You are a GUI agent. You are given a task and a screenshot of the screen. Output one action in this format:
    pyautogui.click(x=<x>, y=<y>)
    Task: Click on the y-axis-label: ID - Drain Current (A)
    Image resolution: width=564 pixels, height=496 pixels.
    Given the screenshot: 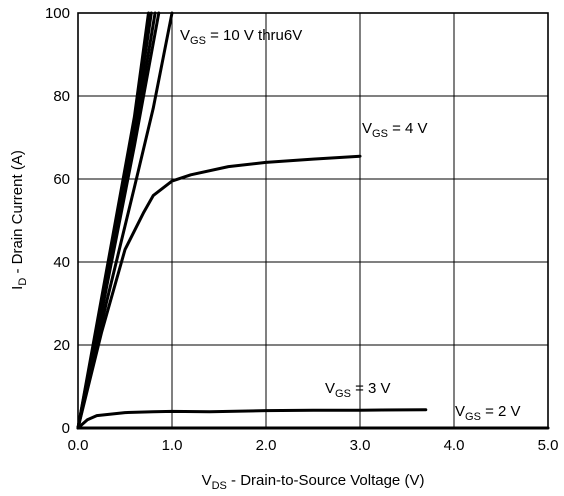 What is the action you would take?
    pyautogui.click(x=19, y=220)
    